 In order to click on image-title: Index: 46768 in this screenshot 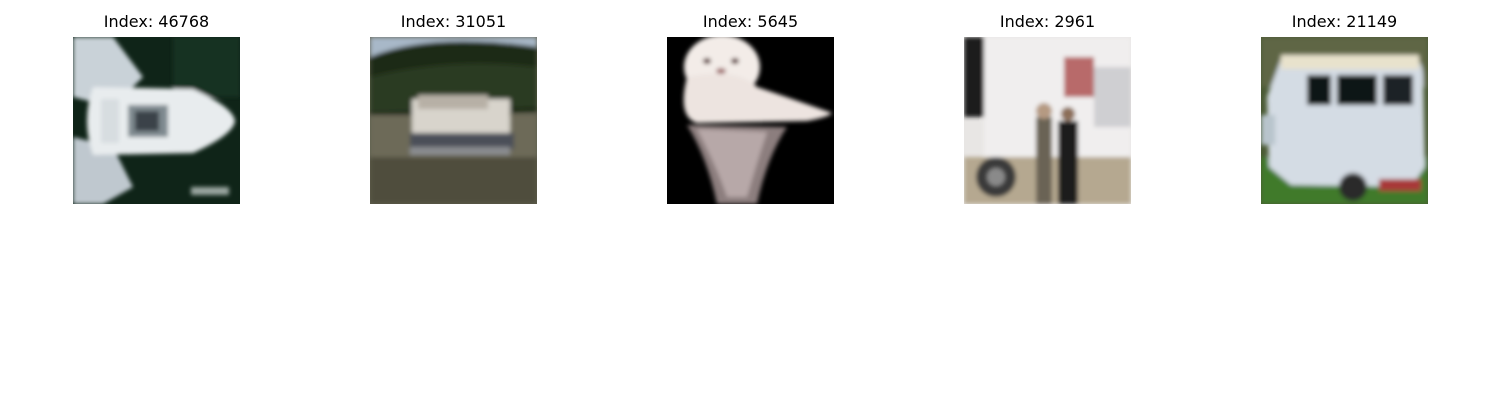, I will do `click(156, 21)`.